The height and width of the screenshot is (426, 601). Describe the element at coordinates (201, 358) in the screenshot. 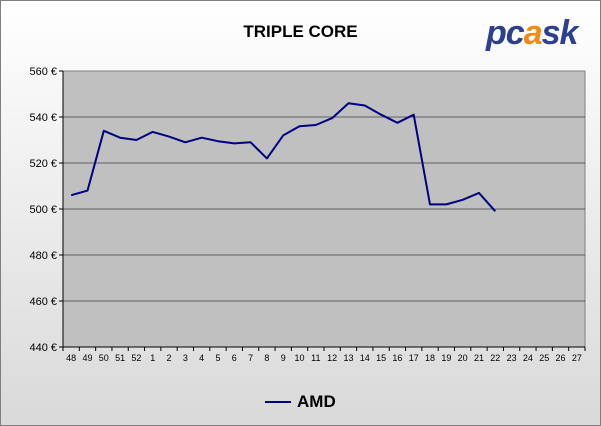

I see `x-tick-label-4: 4` at that location.